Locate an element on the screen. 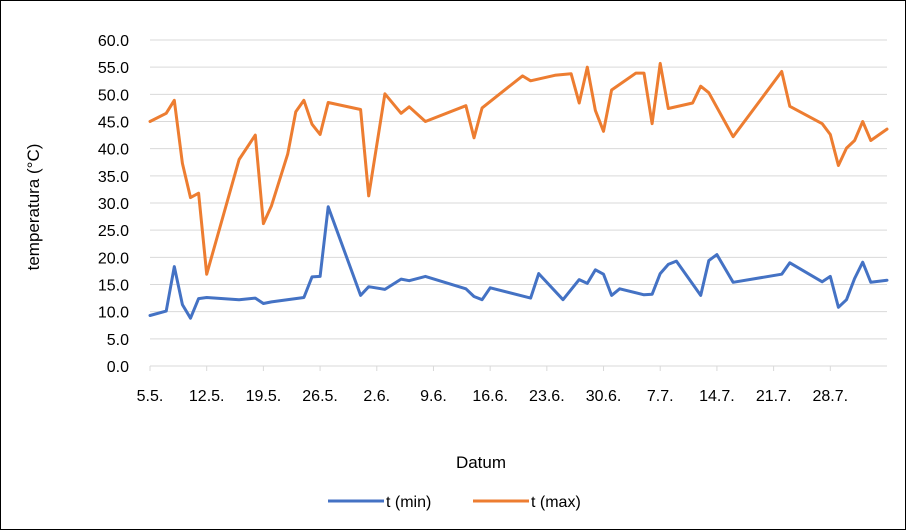 The height and width of the screenshot is (531, 906). y-tick-label: 25.0 is located at coordinates (113, 231).